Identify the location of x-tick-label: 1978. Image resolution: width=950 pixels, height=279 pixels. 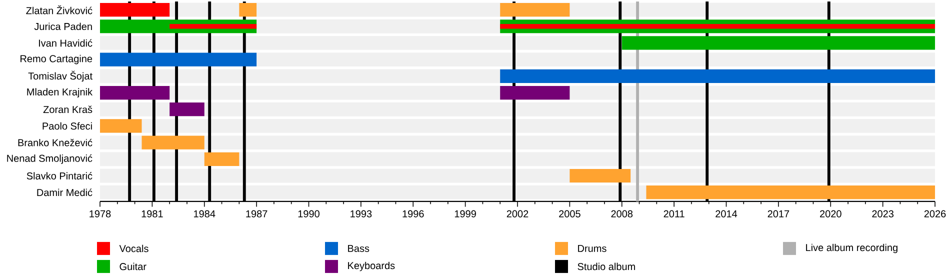
(100, 214).